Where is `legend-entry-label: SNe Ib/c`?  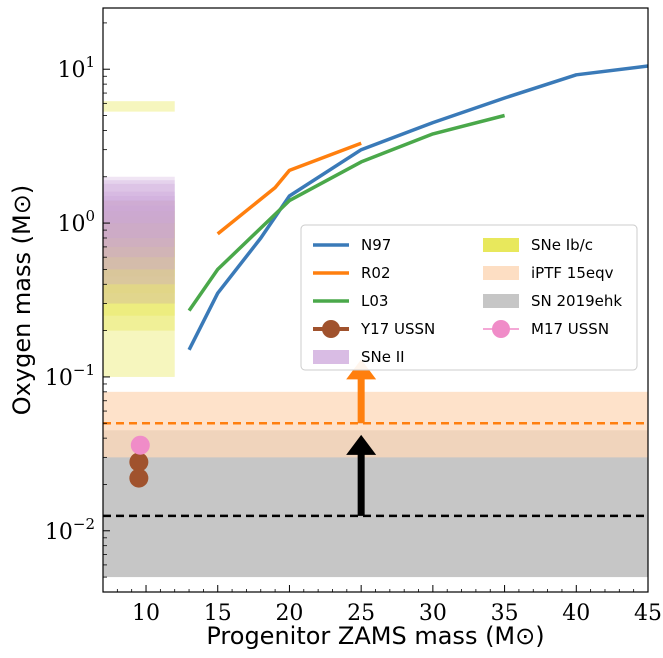 legend-entry-label: SNe Ib/c is located at coordinates (562, 245).